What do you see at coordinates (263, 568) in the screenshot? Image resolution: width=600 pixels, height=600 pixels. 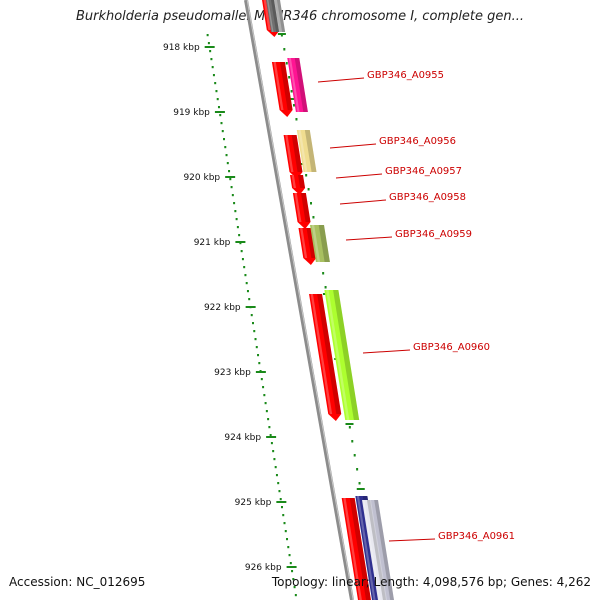 I see `scale-tick-label: 926 kbp` at bounding box center [263, 568].